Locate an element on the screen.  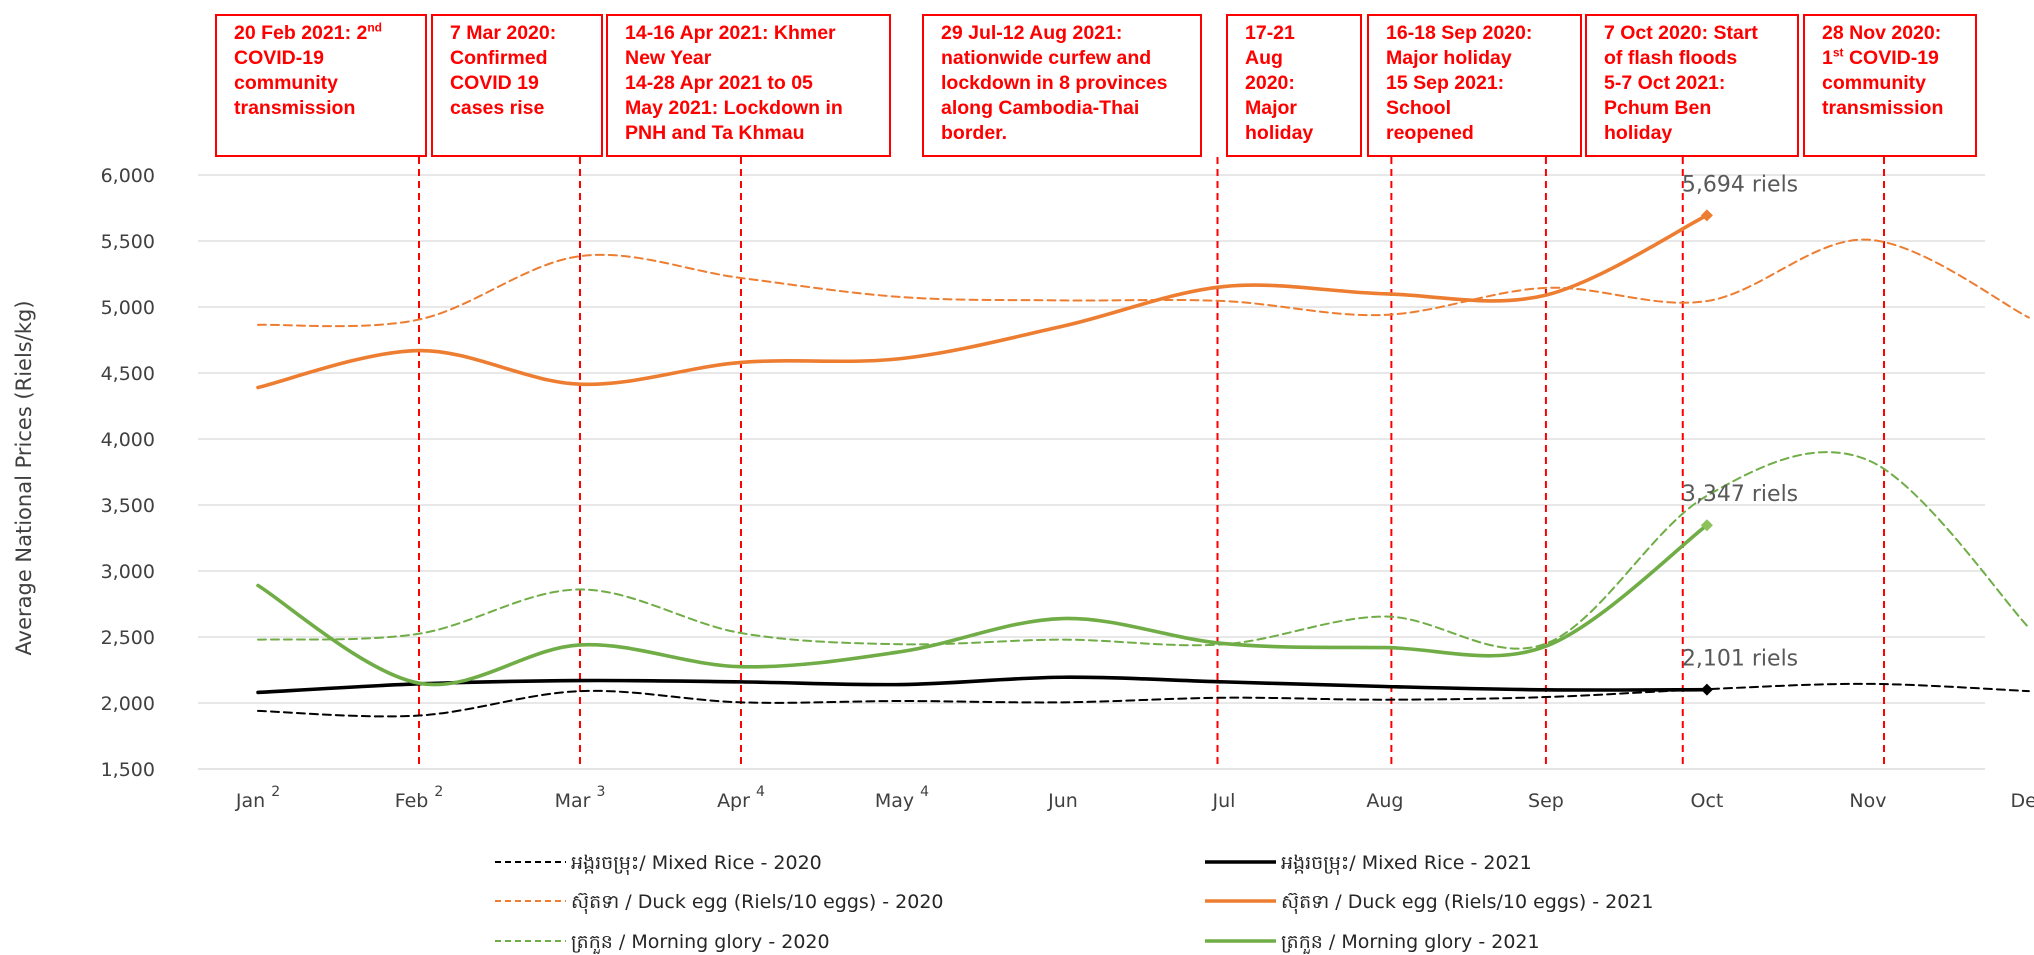
annotation-line: 2020: is located at coordinates (1270, 83).